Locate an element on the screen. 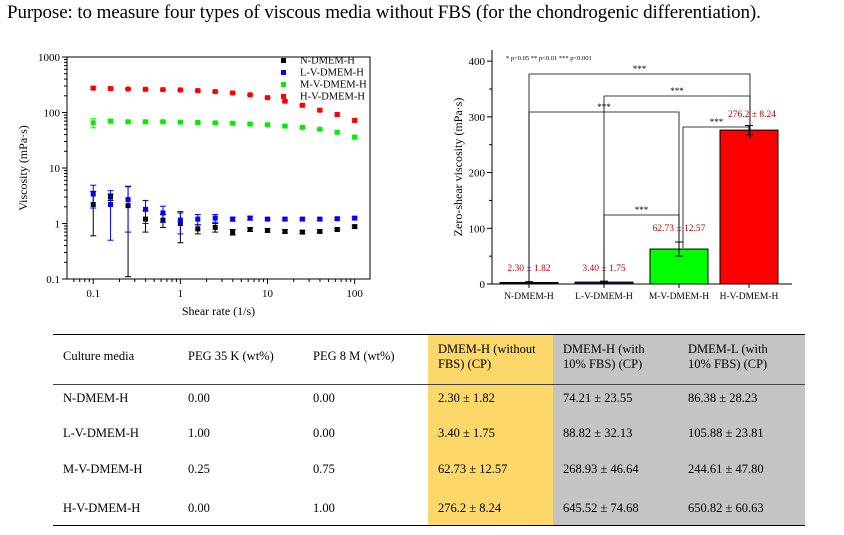  y-axis-label: Zero-shear viscosity (mPa·s) is located at coordinates (458, 167).